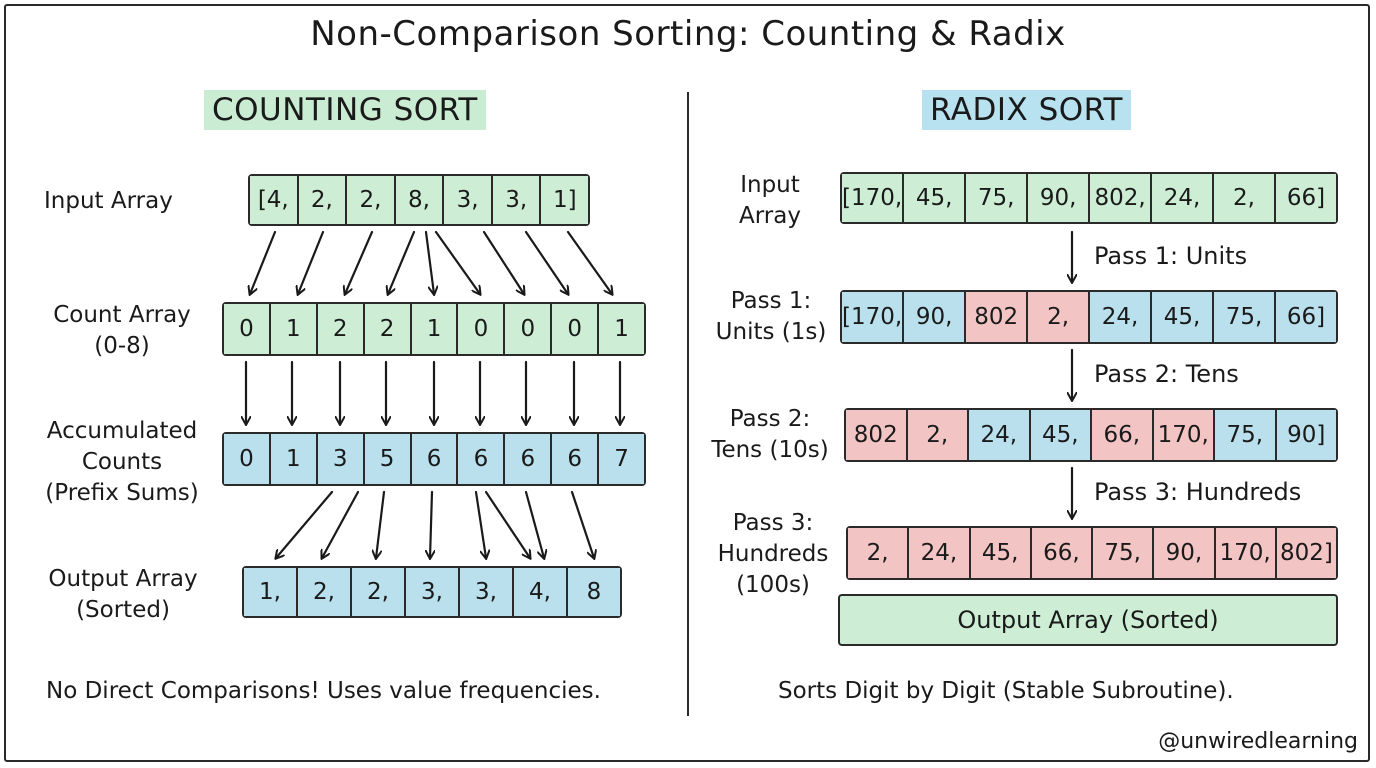  I want to click on counting-input-array: [4, 2, 2, 8, 3, 3, 1], so click(419, 200).